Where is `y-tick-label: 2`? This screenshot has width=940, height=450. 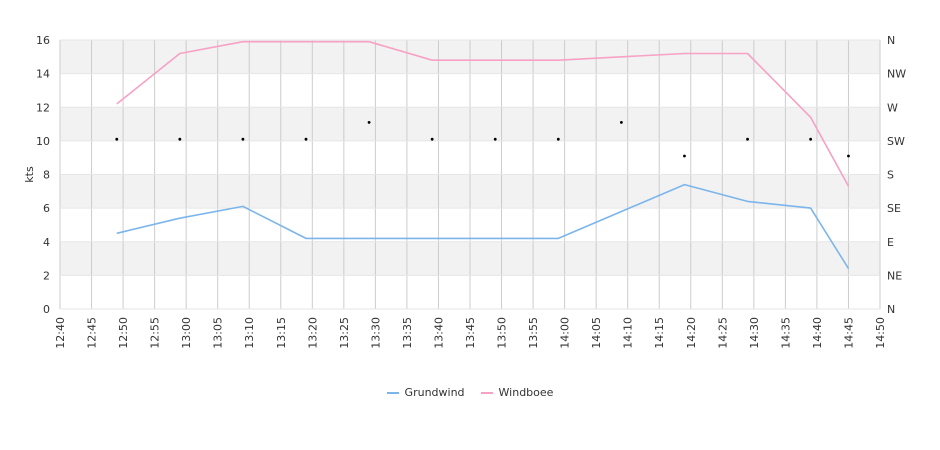 y-tick-label: 2 is located at coordinates (46, 275).